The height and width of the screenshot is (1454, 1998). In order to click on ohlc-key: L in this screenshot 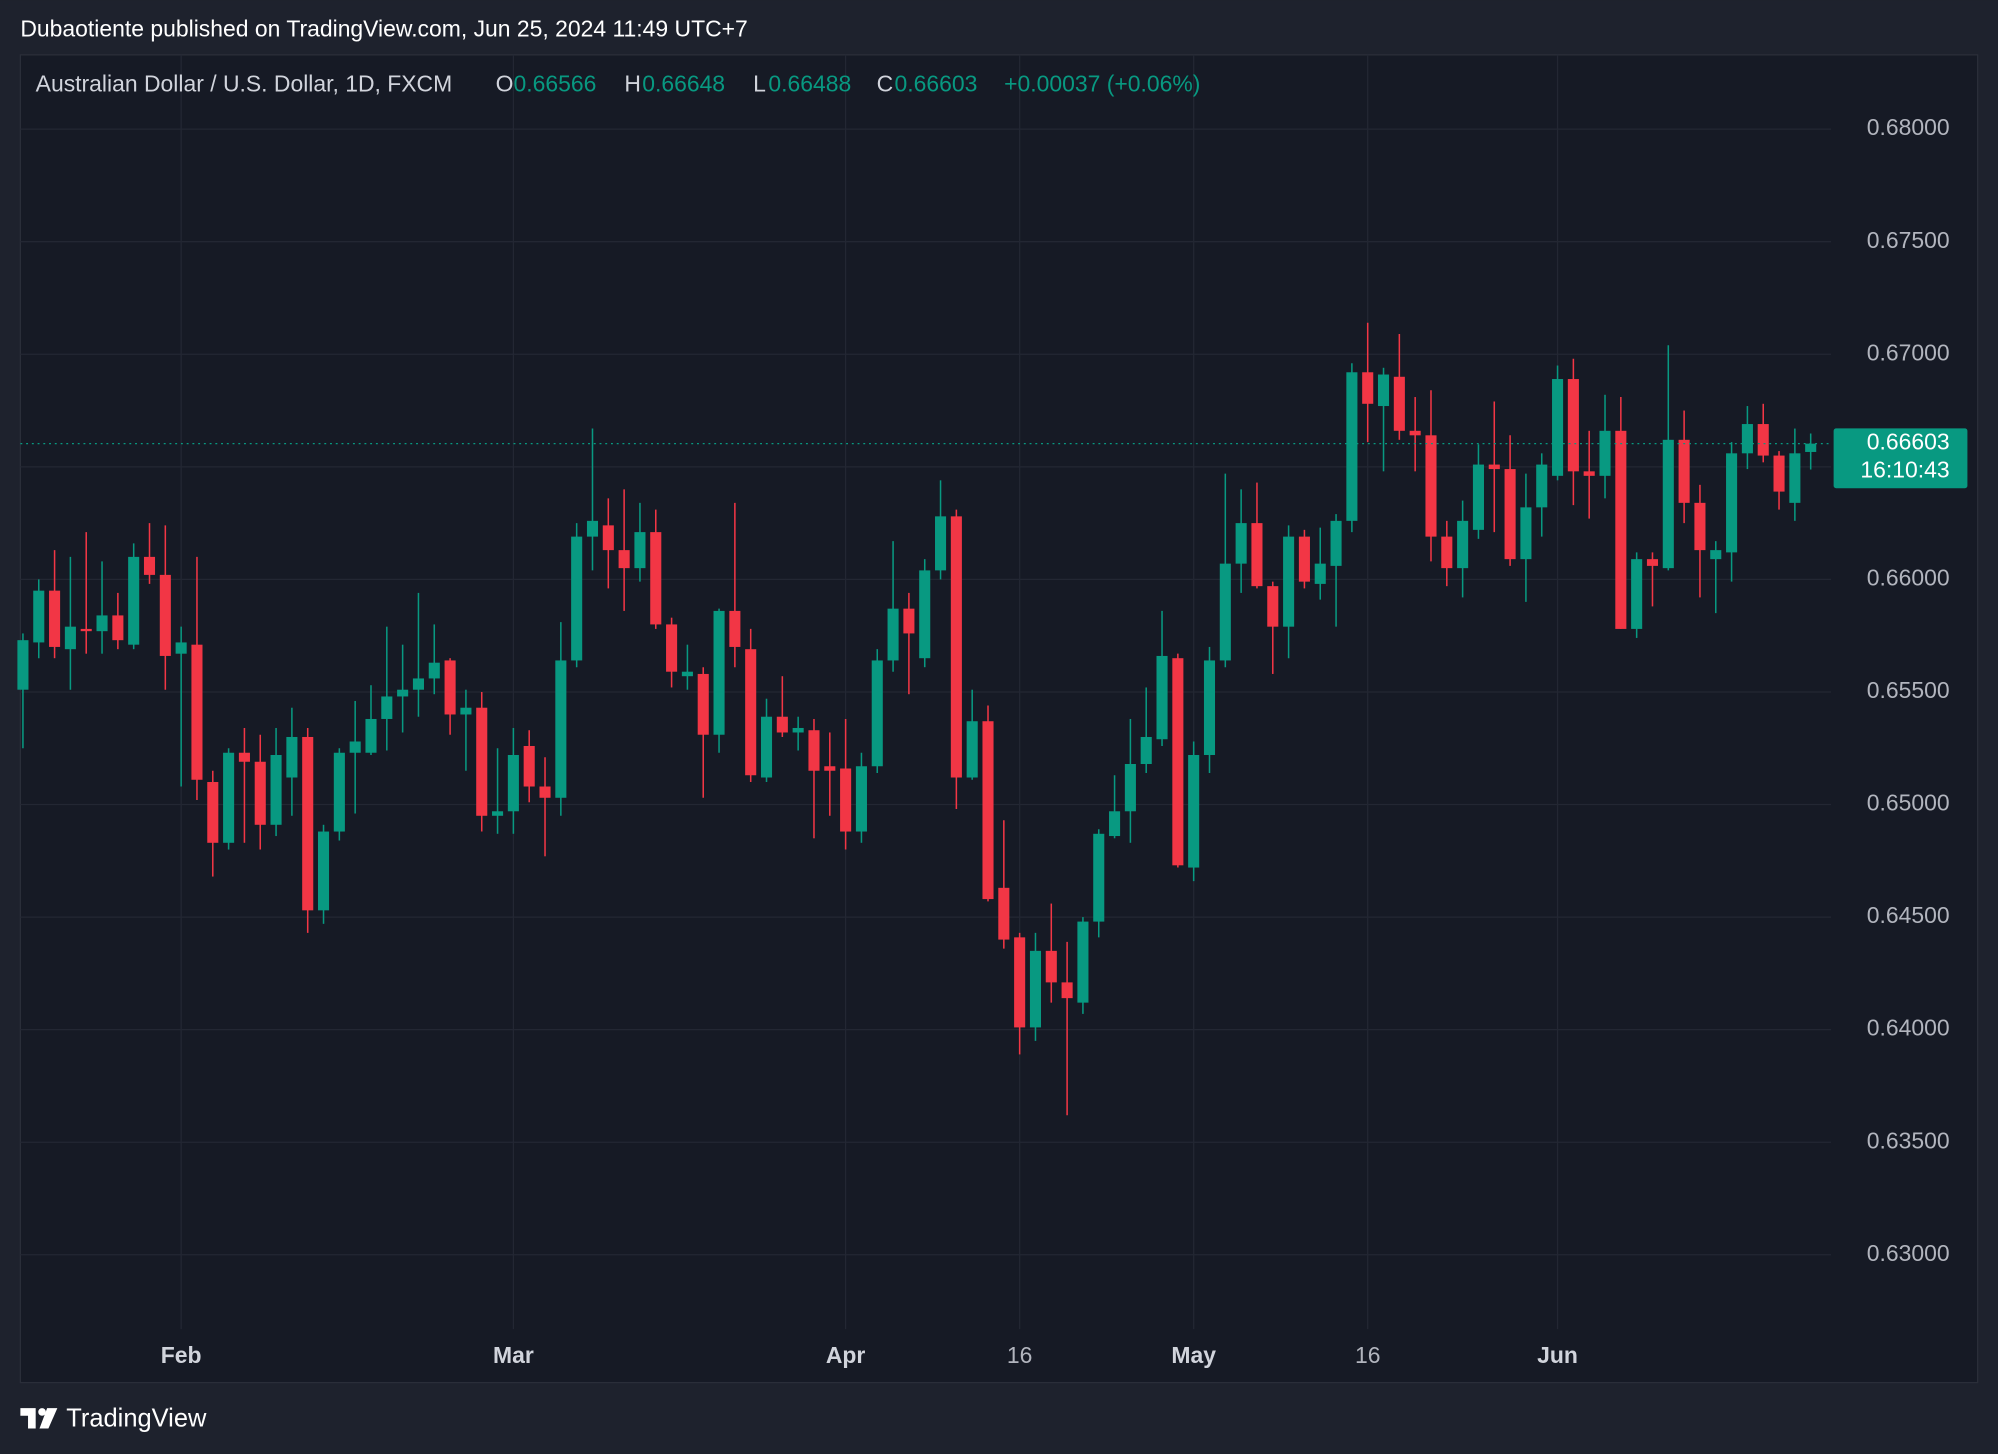, I will do `click(759, 83)`.